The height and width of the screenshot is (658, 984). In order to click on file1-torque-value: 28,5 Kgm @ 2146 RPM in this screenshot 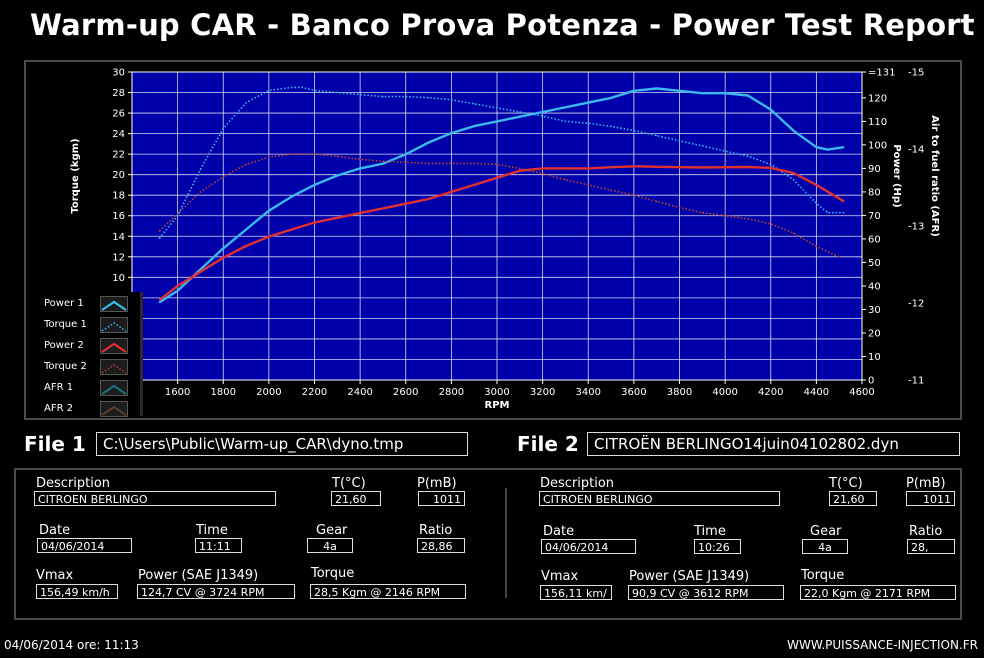, I will do `click(388, 591)`.